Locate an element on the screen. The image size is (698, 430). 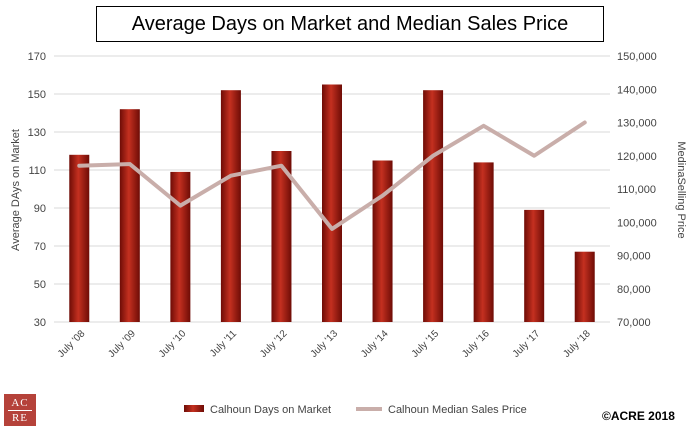
right-axis-tick-label: 130,000 is located at coordinates (637, 124).